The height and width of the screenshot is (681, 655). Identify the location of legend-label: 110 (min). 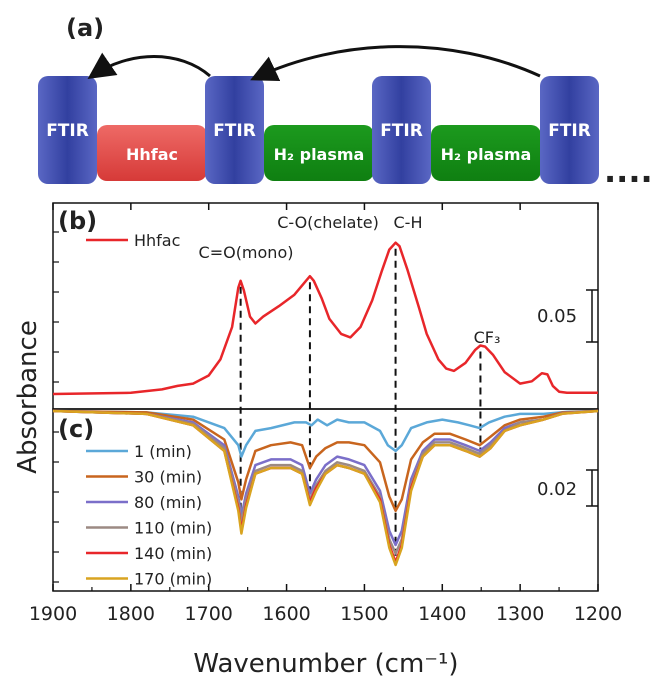
(173, 528).